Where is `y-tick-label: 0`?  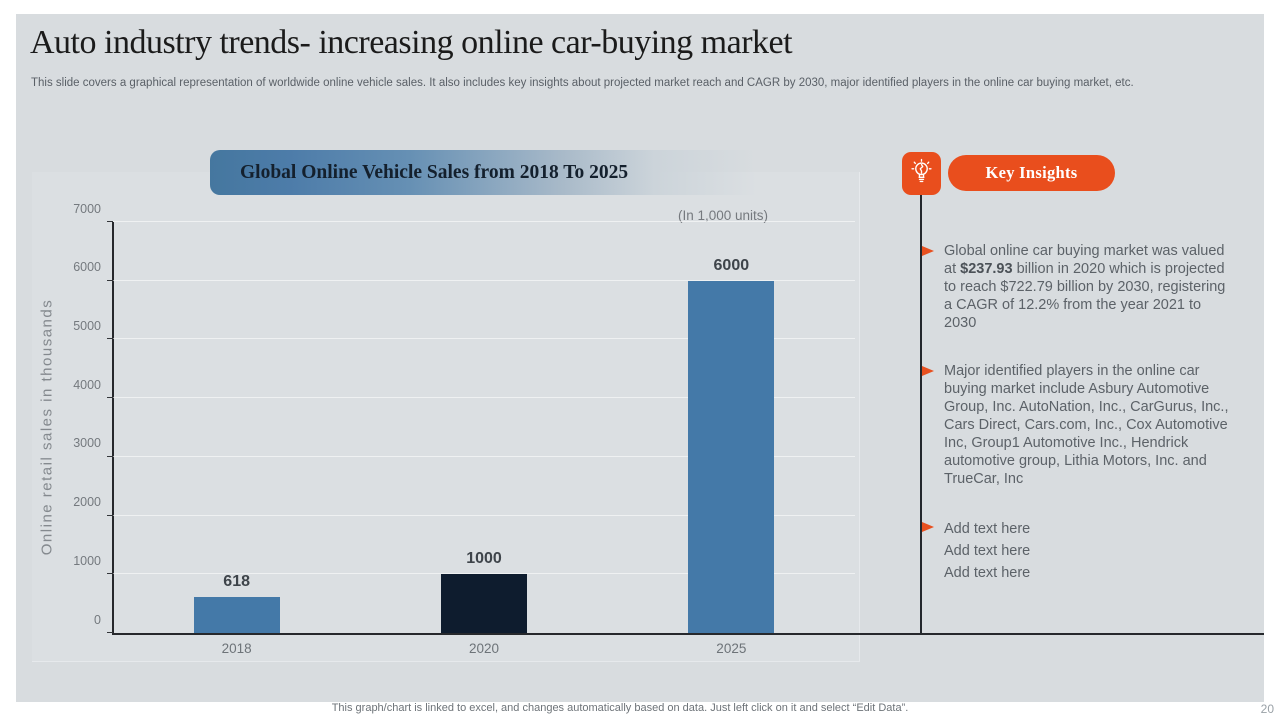 y-tick-label: 0 is located at coordinates (97, 619).